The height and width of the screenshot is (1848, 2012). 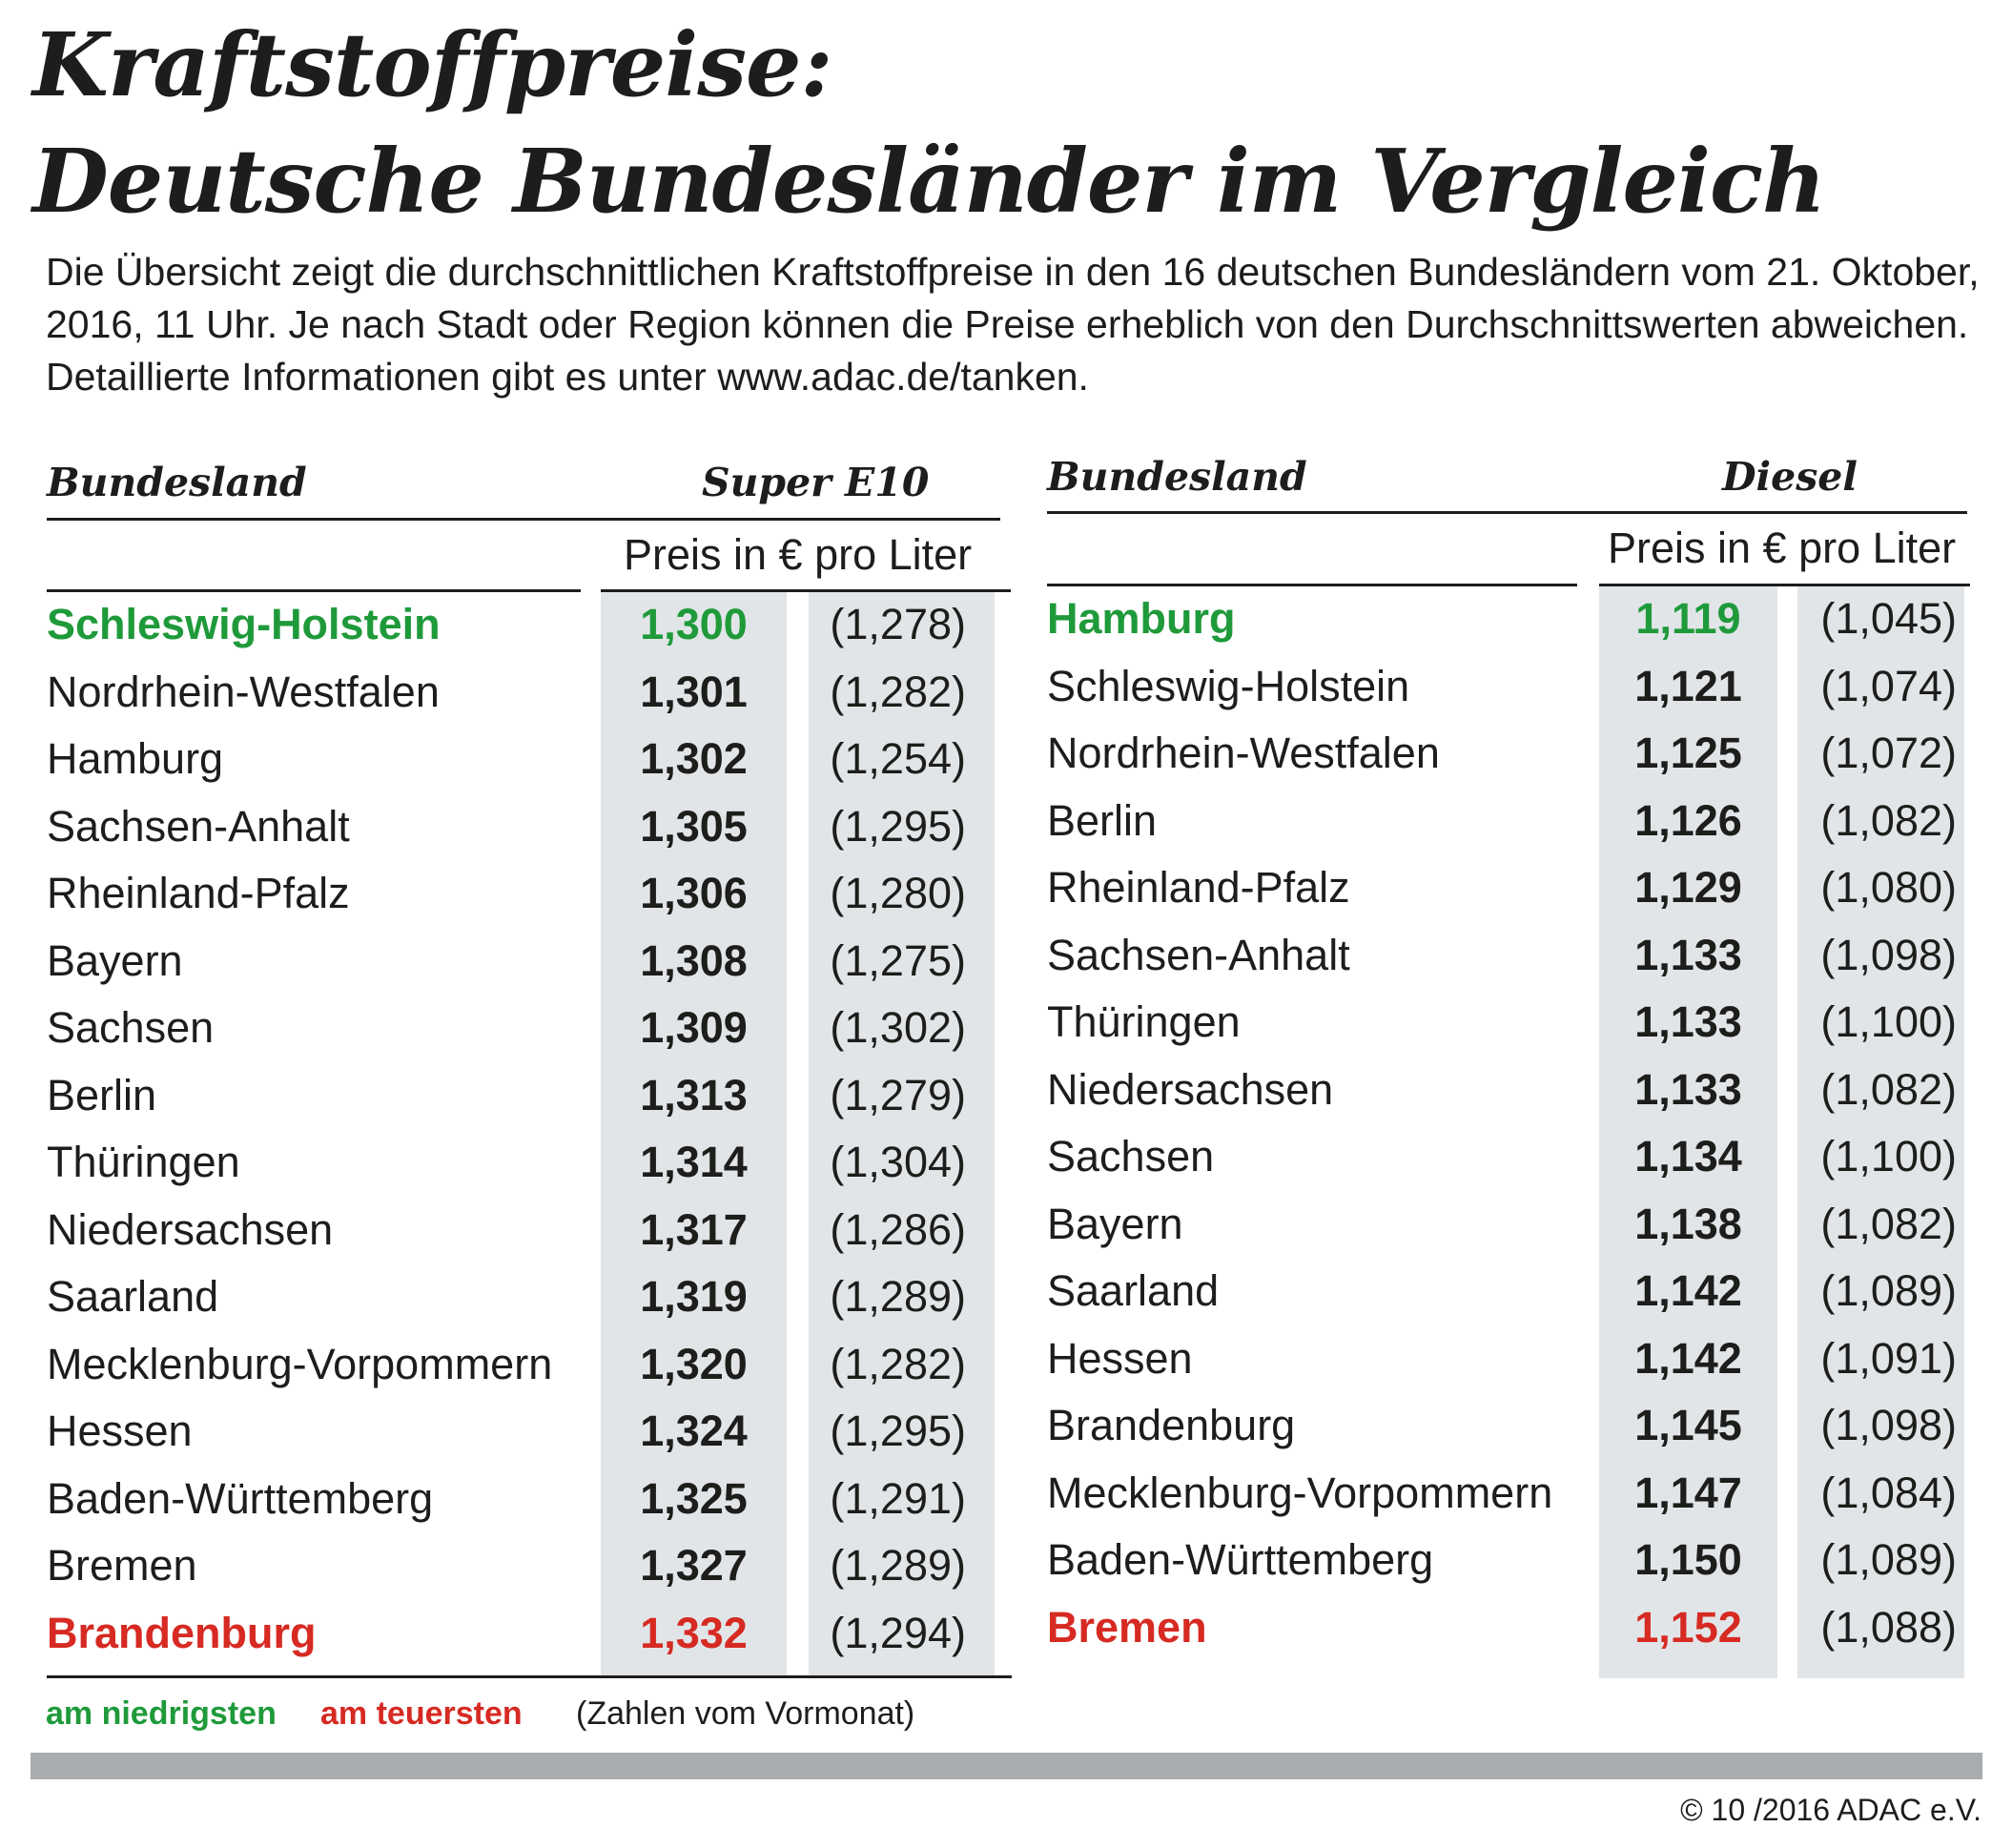 I want to click on state-name: Hamburg, so click(x=1141, y=618).